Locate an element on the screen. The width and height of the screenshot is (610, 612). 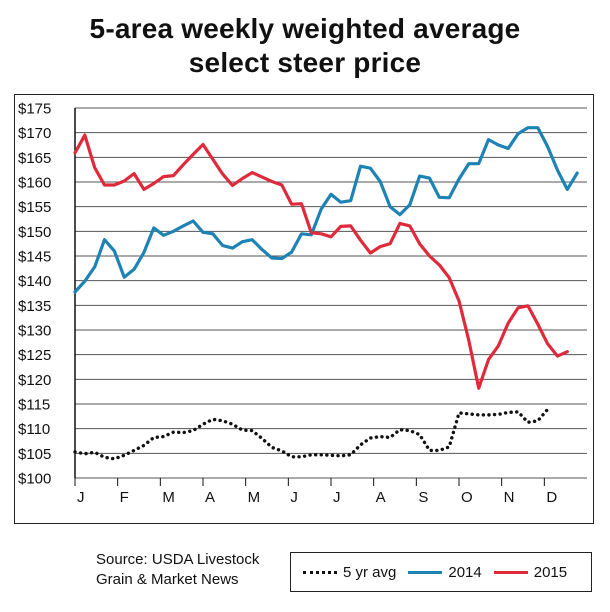
y-tick-label: $130 is located at coordinates (34, 331).